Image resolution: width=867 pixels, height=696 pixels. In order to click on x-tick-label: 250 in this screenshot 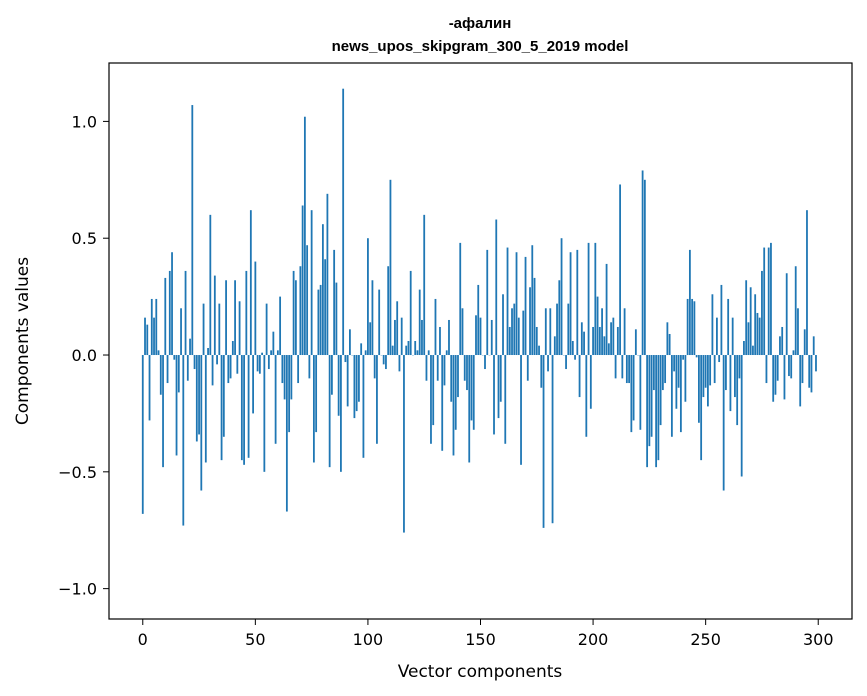, I will do `click(705, 639)`.